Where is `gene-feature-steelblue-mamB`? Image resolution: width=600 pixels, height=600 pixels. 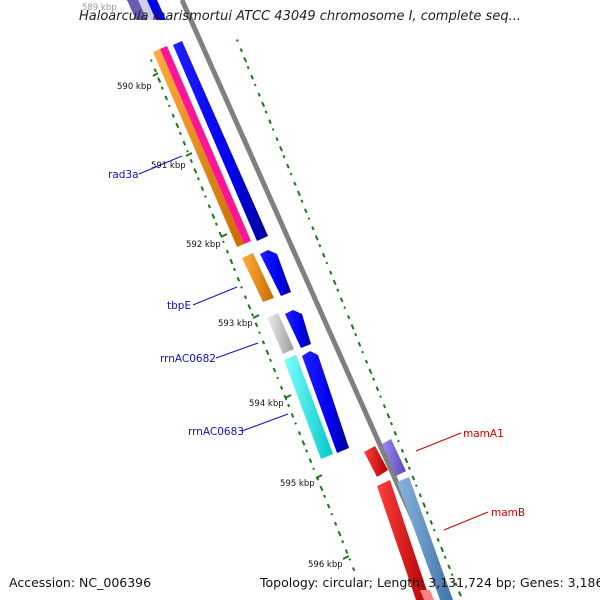
gene-feature-steelblue-mamB is located at coordinates (425, 538).